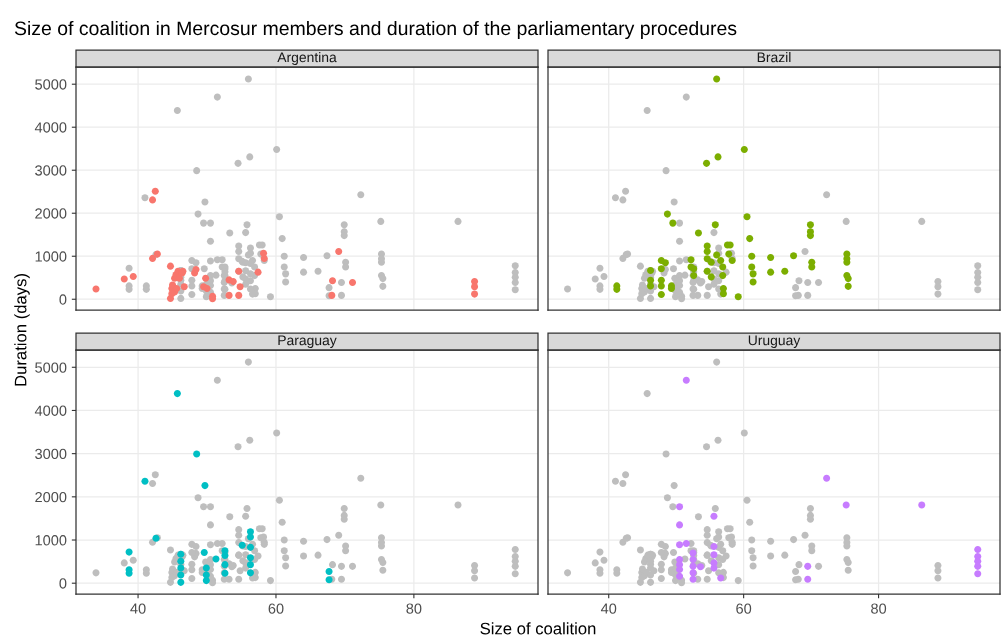  Describe the element at coordinates (307, 58) in the screenshot. I see `chart-title: Argentina` at that location.